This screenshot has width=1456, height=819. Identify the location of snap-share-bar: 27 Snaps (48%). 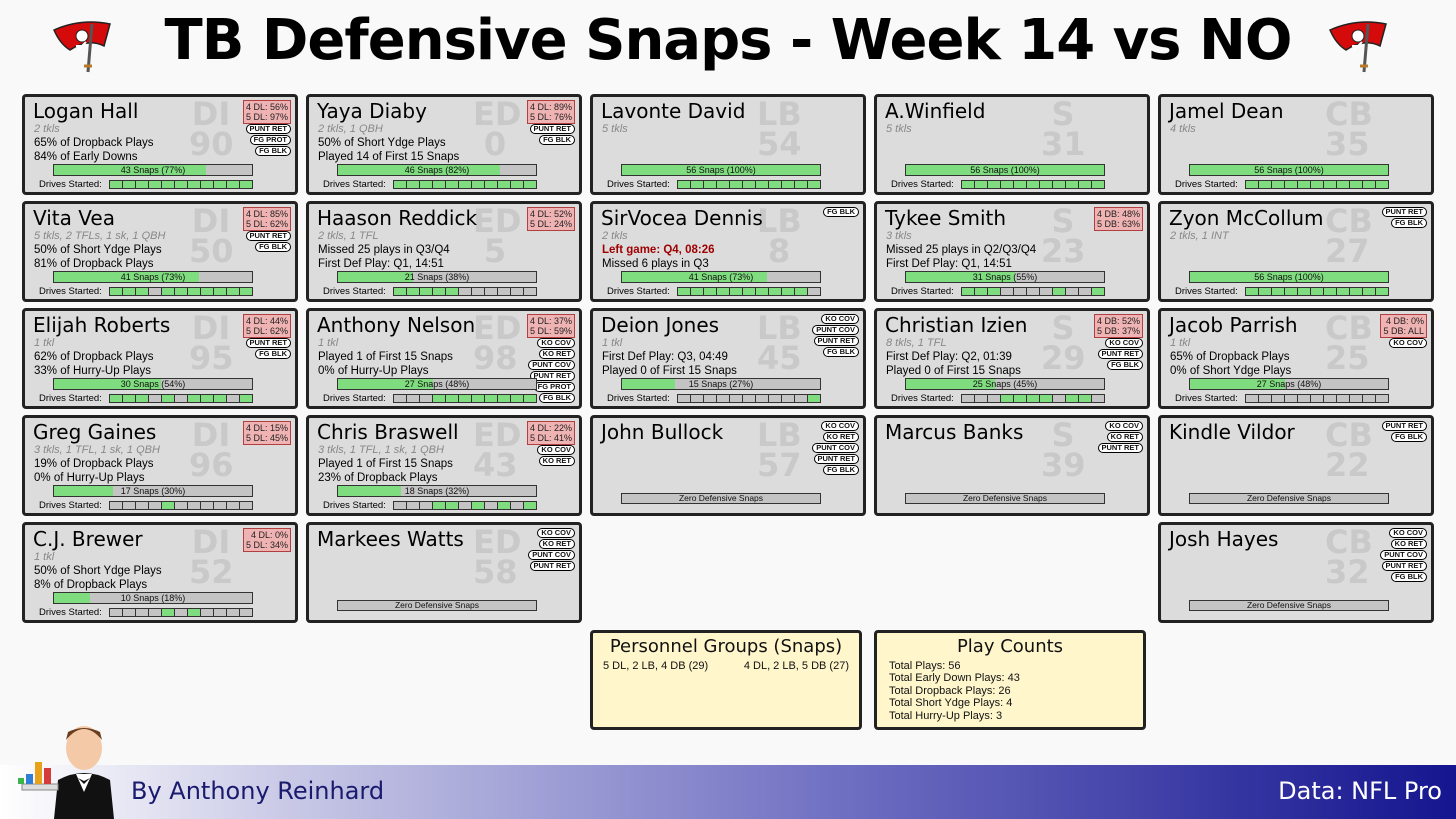
(437, 384).